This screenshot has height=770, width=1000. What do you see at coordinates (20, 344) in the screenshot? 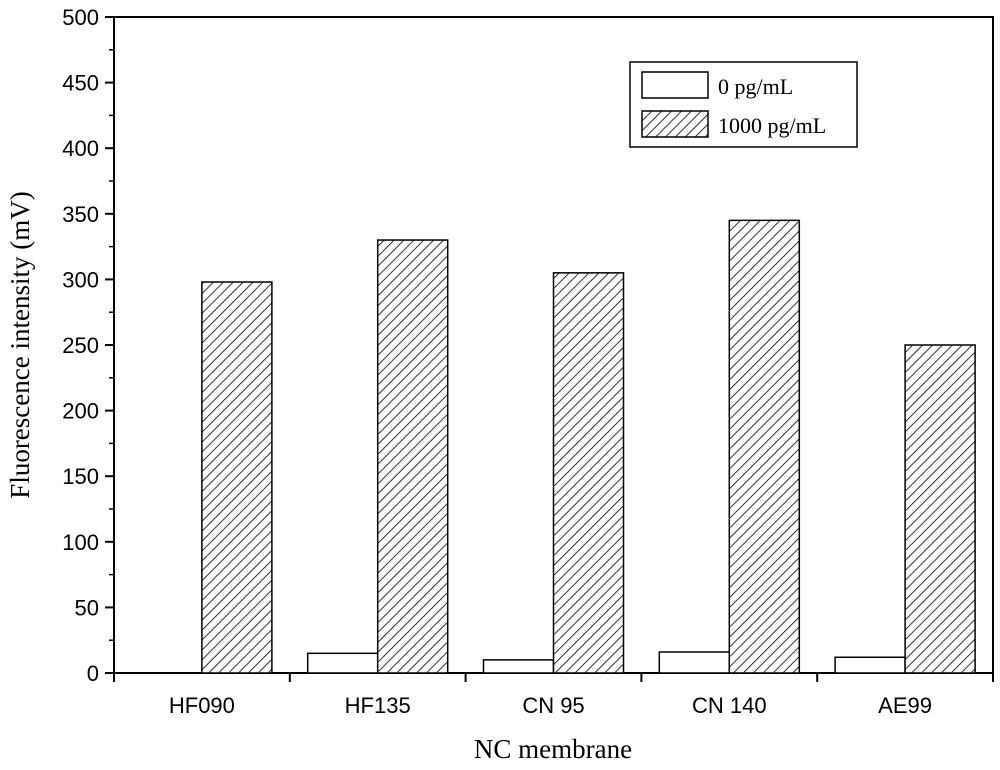
I see `y-axis-title: Fluorescence intensity (mV)` at bounding box center [20, 344].